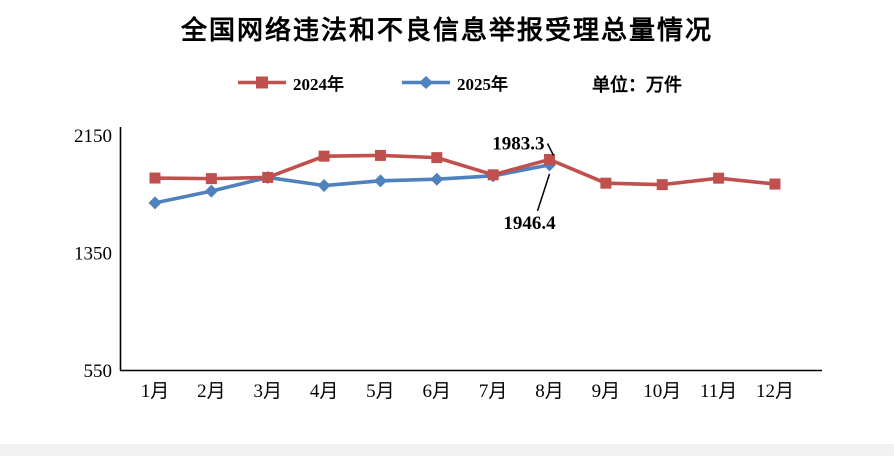 The height and width of the screenshot is (456, 894). Describe the element at coordinates (446, 30) in the screenshot. I see `chart-title: 全国网络违法和不良信息举报受理总量情况` at that location.